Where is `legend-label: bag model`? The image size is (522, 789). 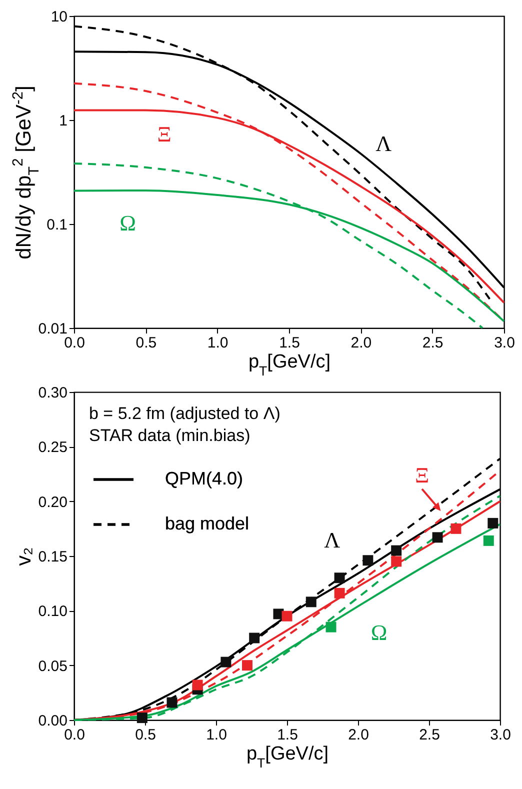
legend-label: bag model is located at coordinates (207, 524).